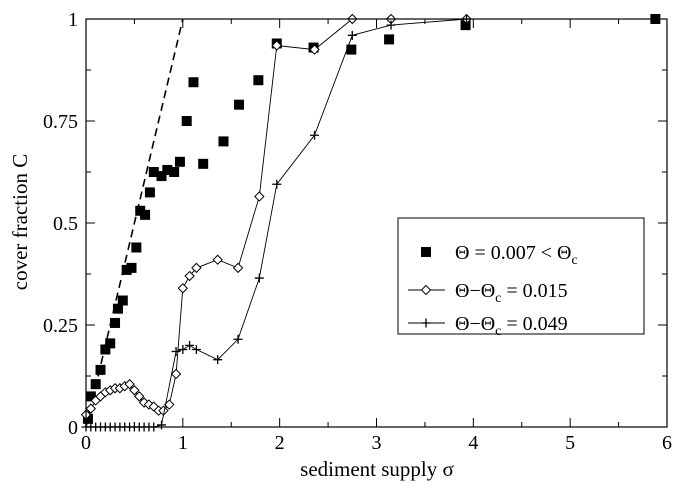  What do you see at coordinates (511, 326) in the screenshot?
I see `legend-label: Θ−Θc = 0.049` at bounding box center [511, 326].